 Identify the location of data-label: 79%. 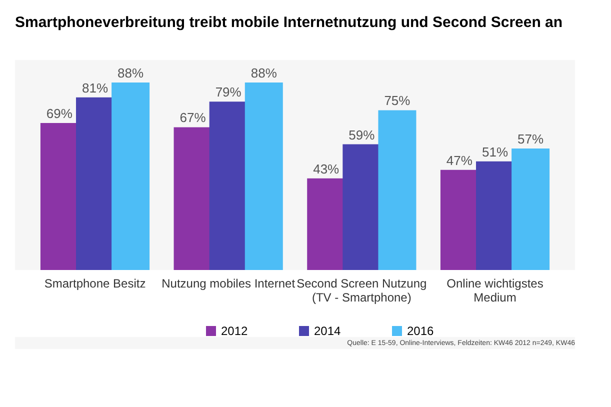
(228, 92).